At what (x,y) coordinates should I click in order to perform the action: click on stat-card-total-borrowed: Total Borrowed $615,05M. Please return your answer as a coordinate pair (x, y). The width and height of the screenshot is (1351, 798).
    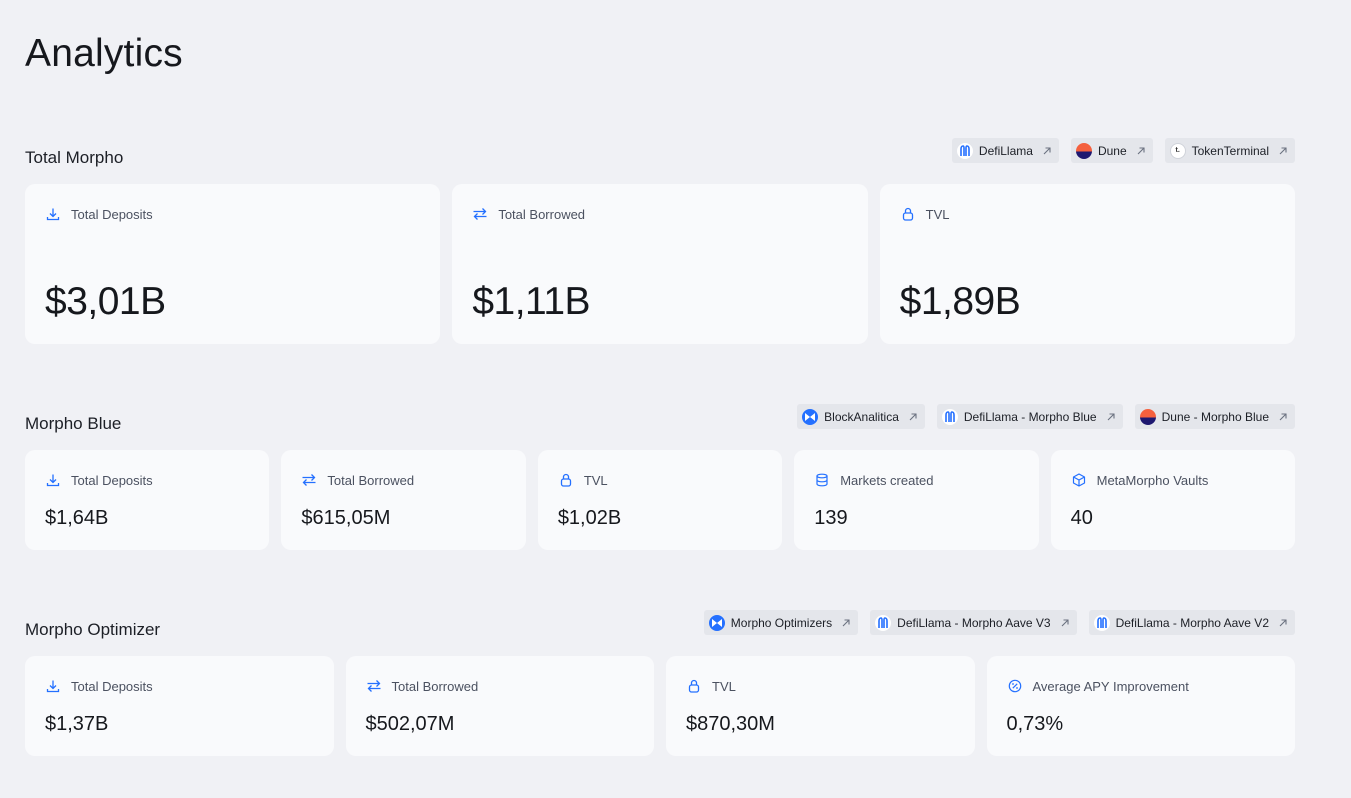
    Looking at the image, I should click on (403, 500).